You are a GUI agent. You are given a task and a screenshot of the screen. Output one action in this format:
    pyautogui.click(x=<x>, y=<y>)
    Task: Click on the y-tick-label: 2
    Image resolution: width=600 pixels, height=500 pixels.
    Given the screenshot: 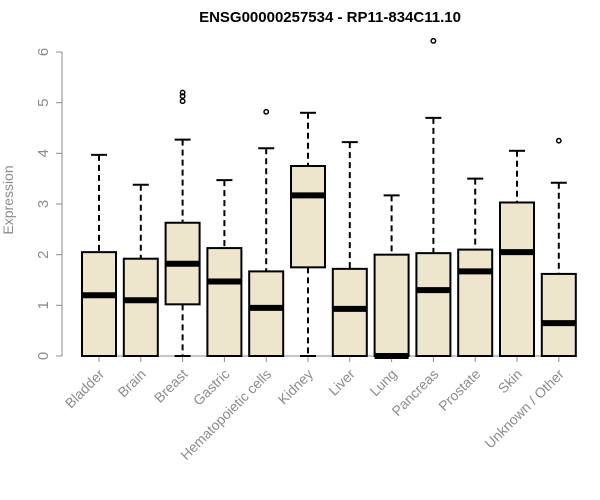 What is the action you would take?
    pyautogui.click(x=43, y=254)
    